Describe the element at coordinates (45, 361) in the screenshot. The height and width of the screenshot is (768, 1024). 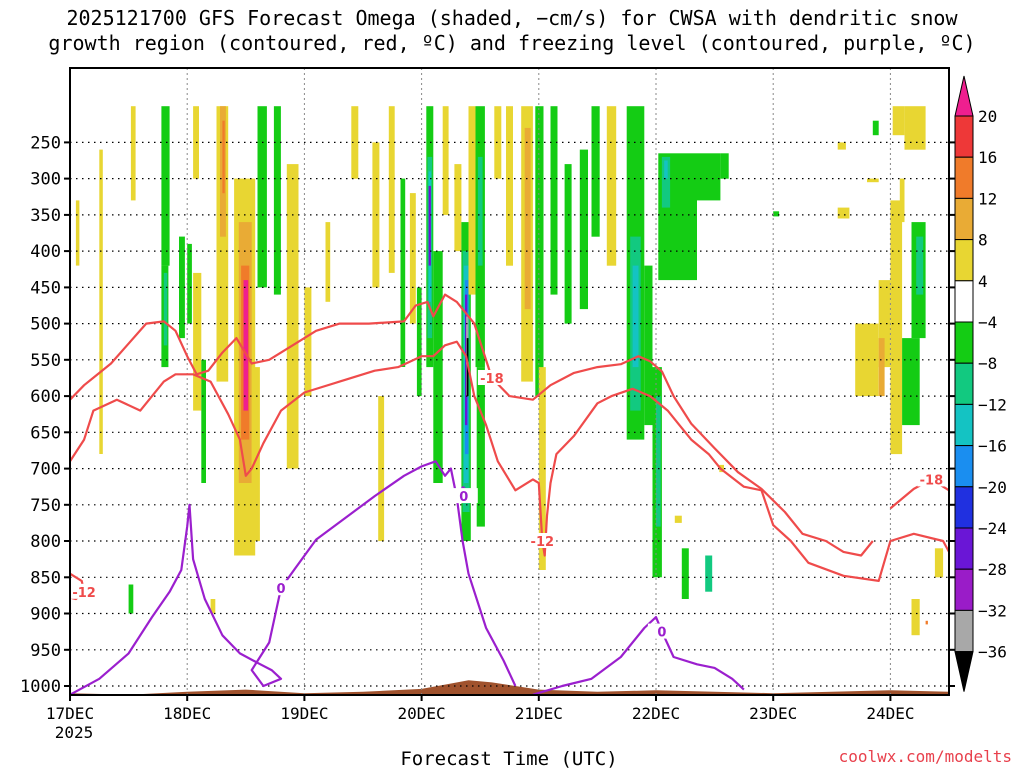
I see `y-tick-label: 550` at that location.